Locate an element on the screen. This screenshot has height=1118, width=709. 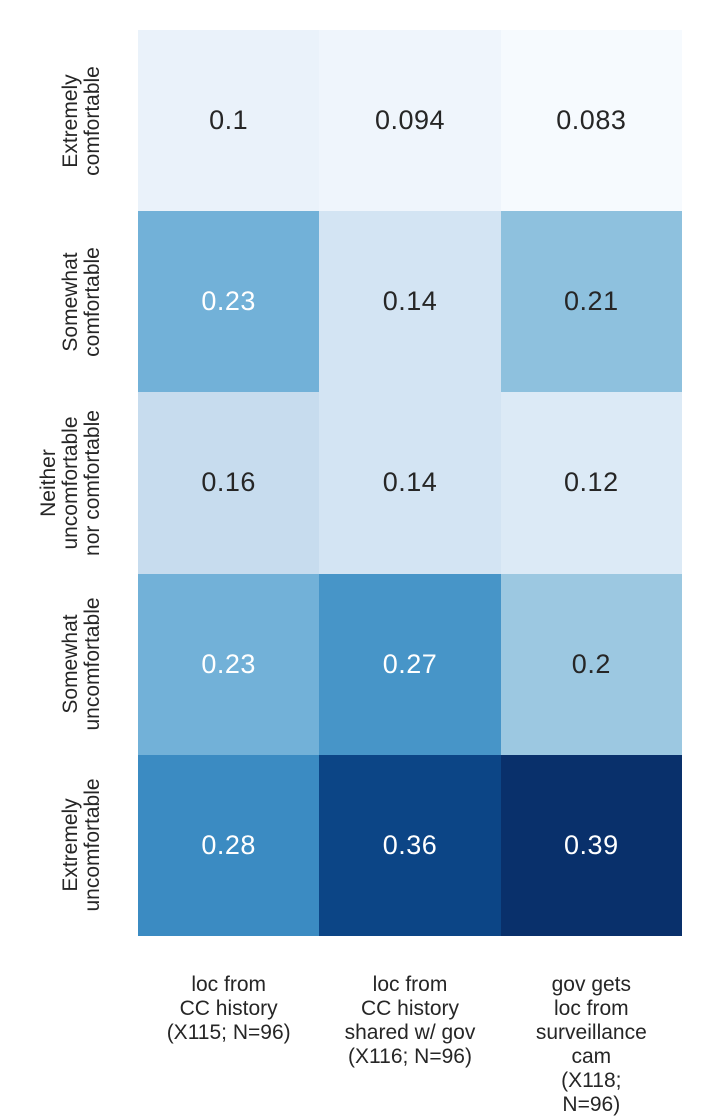
cell-value-annotation: 0.28 is located at coordinates (228, 844).